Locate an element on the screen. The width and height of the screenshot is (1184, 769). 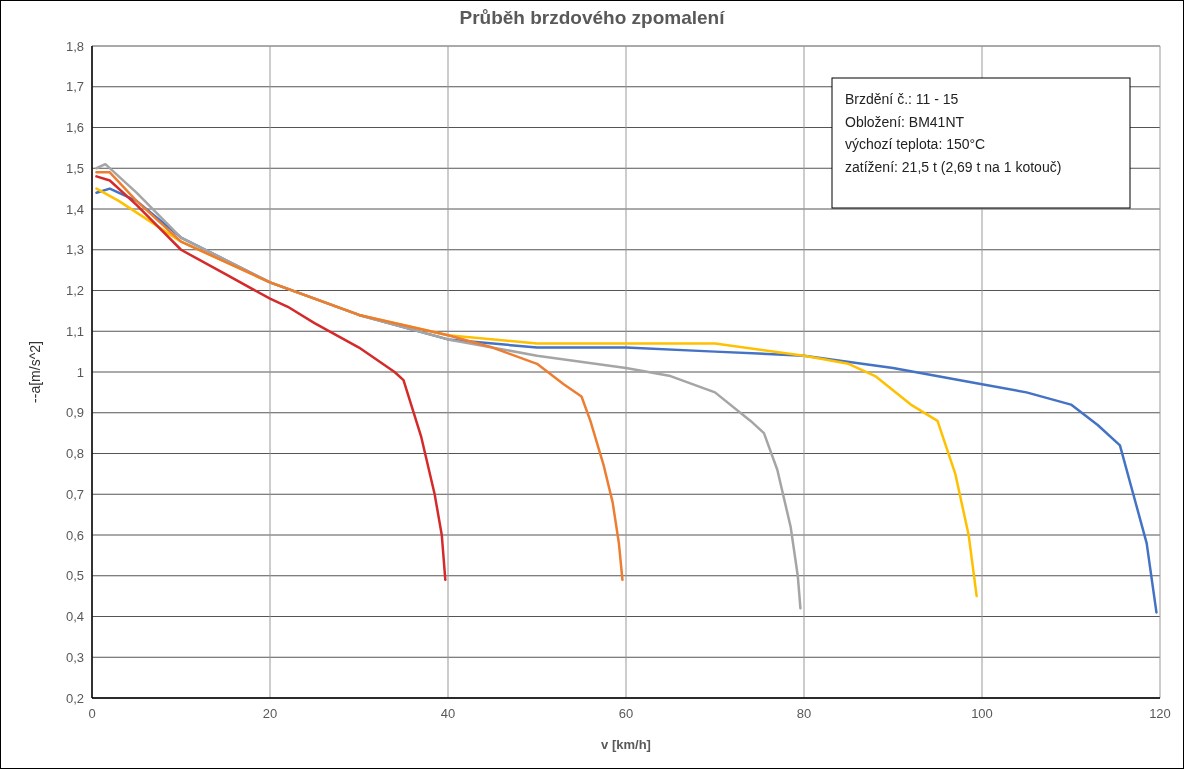
y-tick-label: 0,3 is located at coordinates (74, 657).